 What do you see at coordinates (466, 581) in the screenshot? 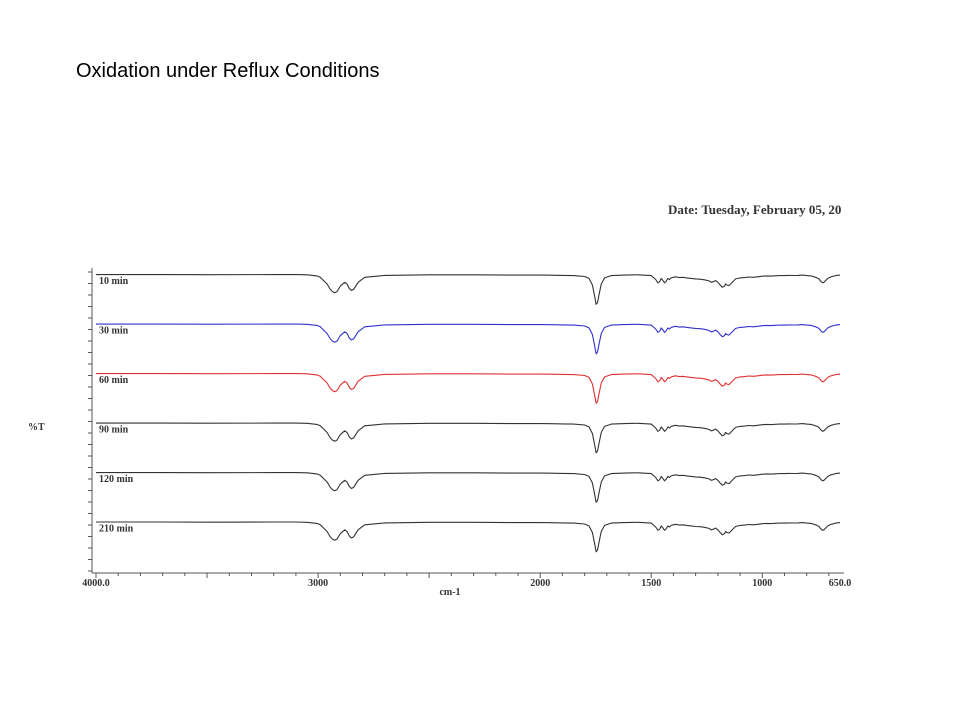
I see `x-axis-ticks: 4000.0 3000 2000 1500 1000 650.0` at bounding box center [466, 581].